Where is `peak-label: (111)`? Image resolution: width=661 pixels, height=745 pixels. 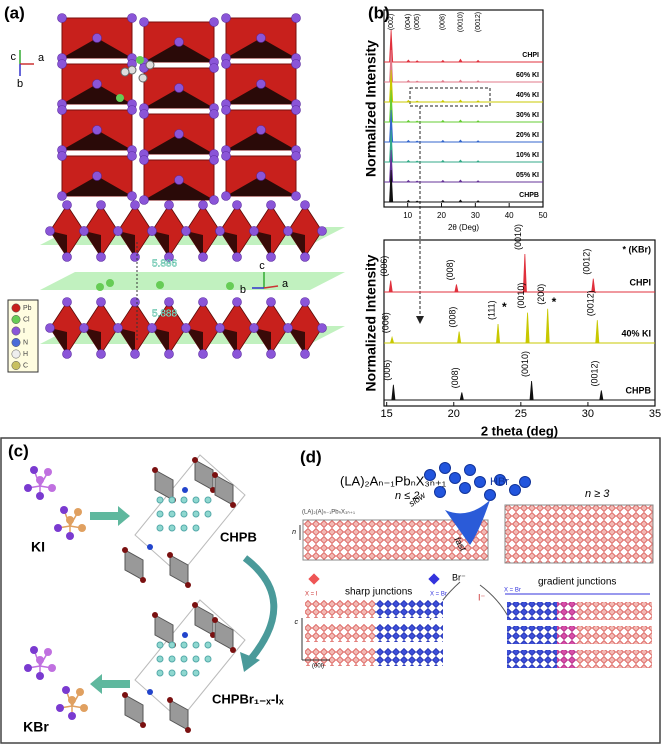
peak-label: (111) is located at coordinates (491, 310).